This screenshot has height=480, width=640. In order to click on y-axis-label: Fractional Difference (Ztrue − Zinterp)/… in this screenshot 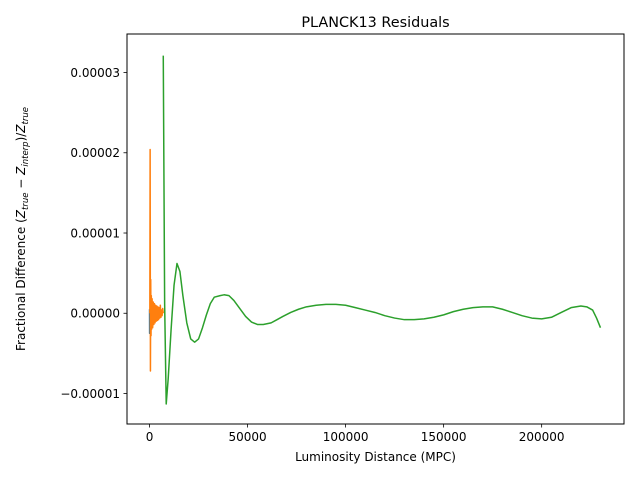, I will do `click(22, 229)`.